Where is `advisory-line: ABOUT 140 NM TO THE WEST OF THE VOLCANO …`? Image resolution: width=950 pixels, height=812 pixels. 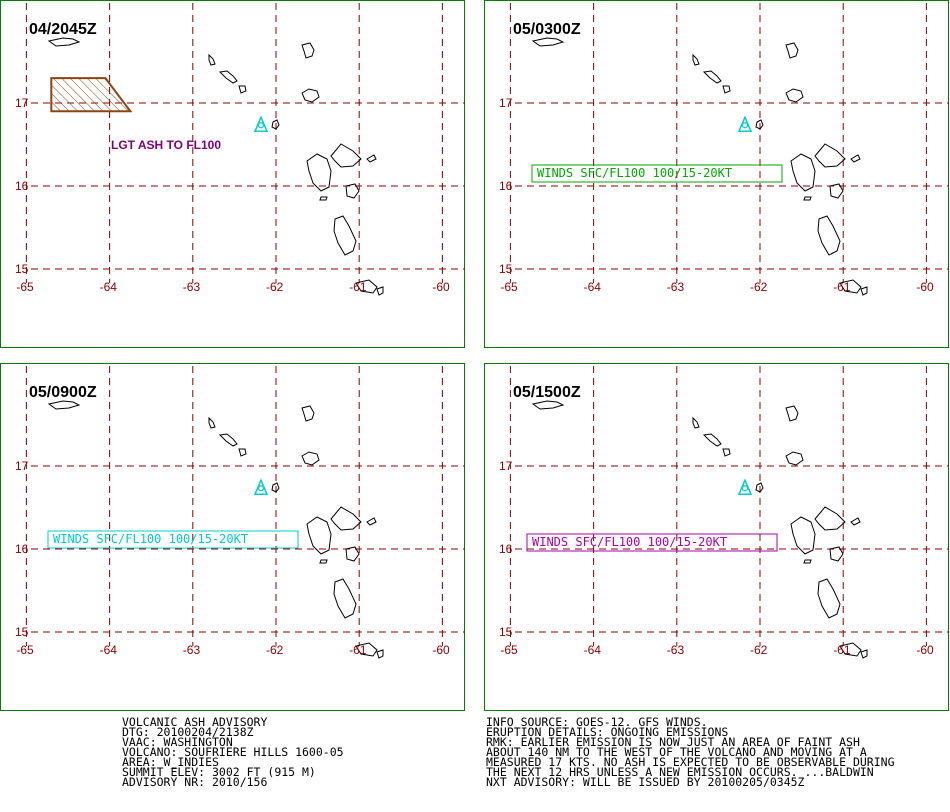 advisory-line: ABOUT 140 NM TO THE WEST OF THE VOLCANO … is located at coordinates (676, 752).